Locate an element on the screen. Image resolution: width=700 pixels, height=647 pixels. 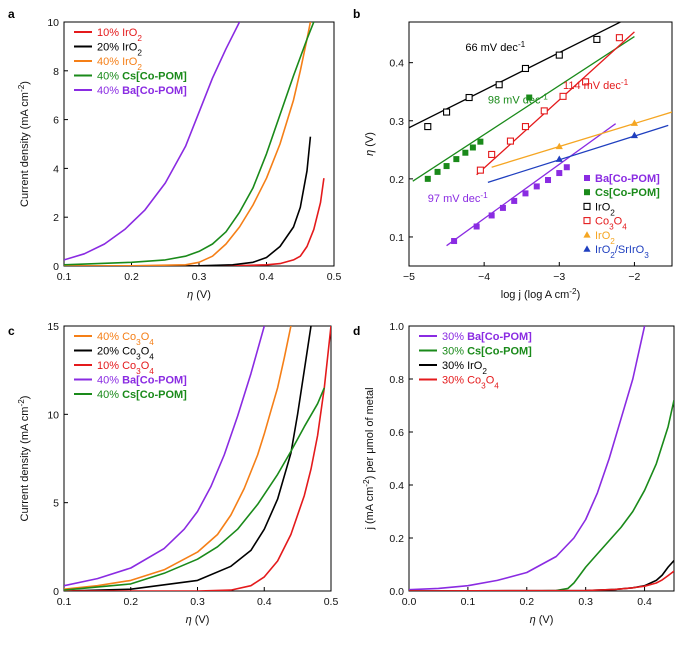
slope-annotation: 97 mV dec-1 is located at coordinates (458, 198).